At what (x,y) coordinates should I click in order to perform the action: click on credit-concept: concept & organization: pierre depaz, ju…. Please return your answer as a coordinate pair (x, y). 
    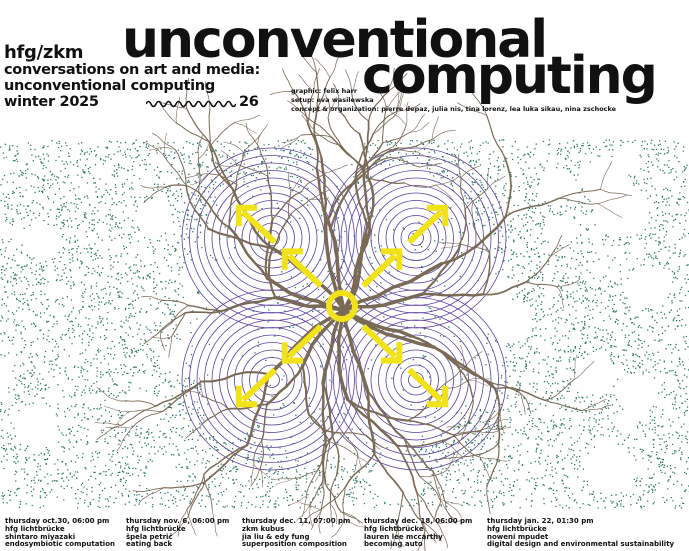
    Looking at the image, I should click on (454, 109).